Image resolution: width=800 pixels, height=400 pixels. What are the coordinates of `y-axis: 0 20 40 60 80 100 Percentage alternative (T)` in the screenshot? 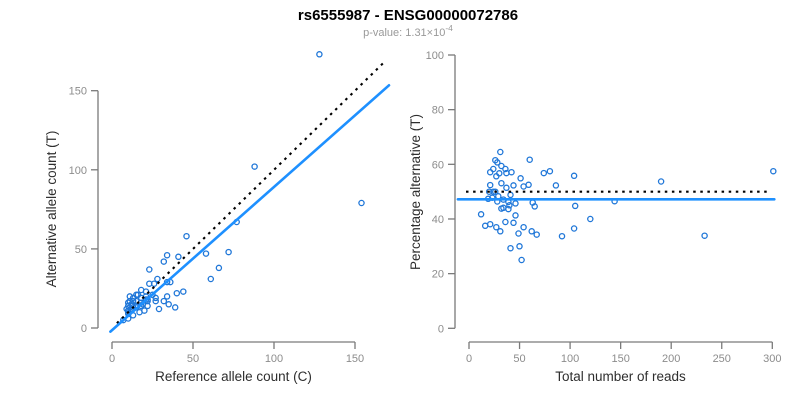 It's located at (432, 192).